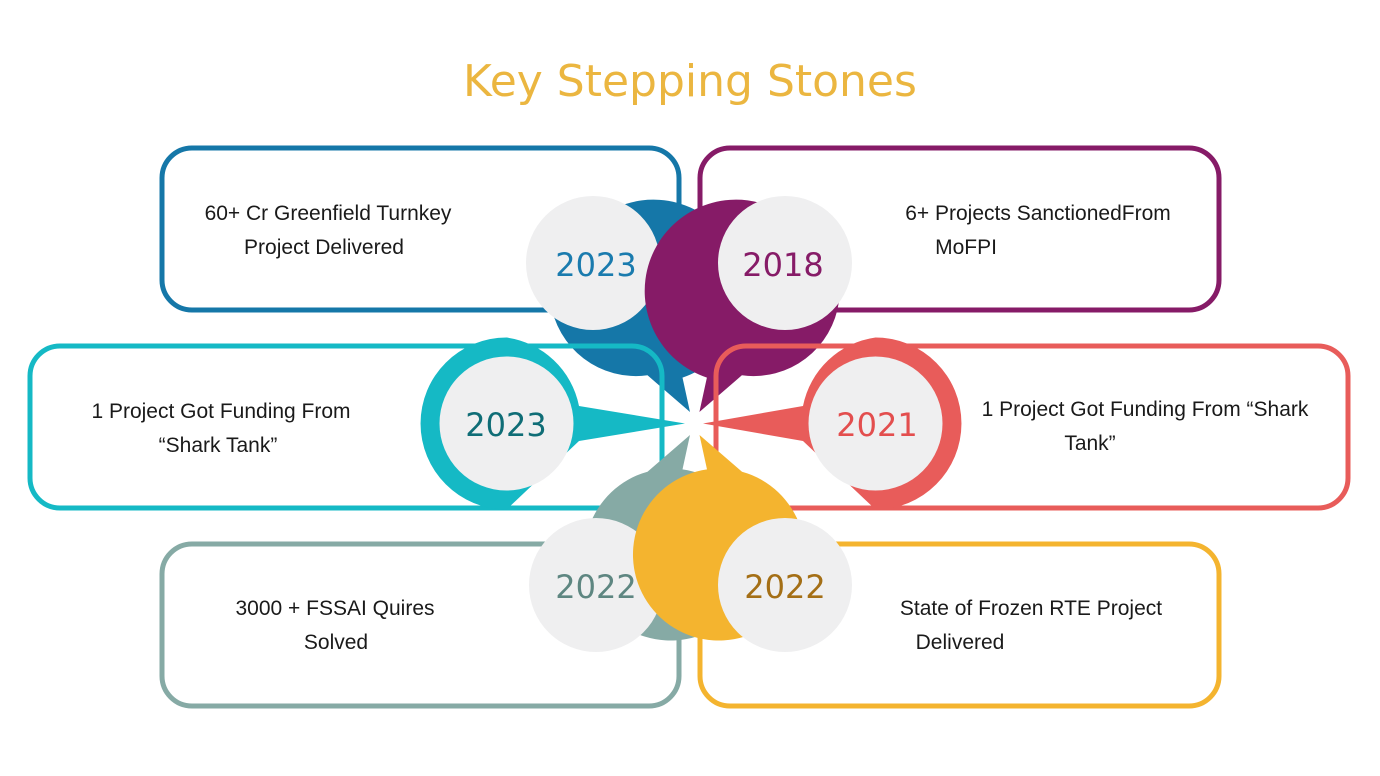  I want to click on milestone-description-line-2: Solved, so click(336, 642).